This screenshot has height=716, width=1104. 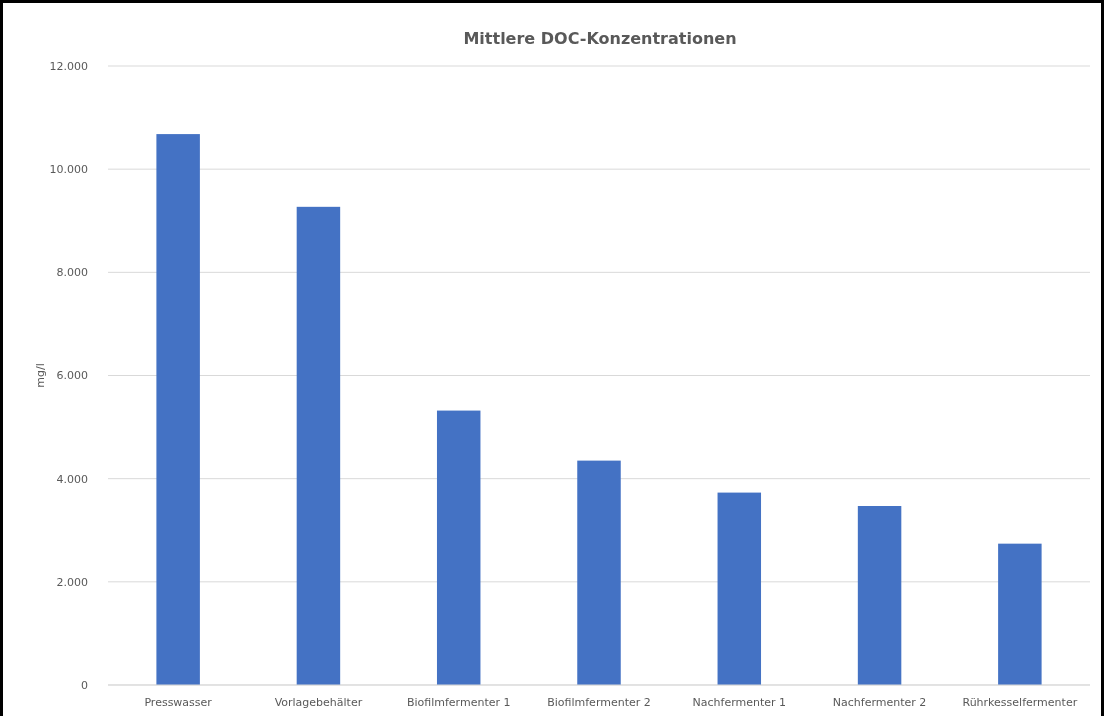 I want to click on y-tick-label: 6.000, so click(x=72, y=376).